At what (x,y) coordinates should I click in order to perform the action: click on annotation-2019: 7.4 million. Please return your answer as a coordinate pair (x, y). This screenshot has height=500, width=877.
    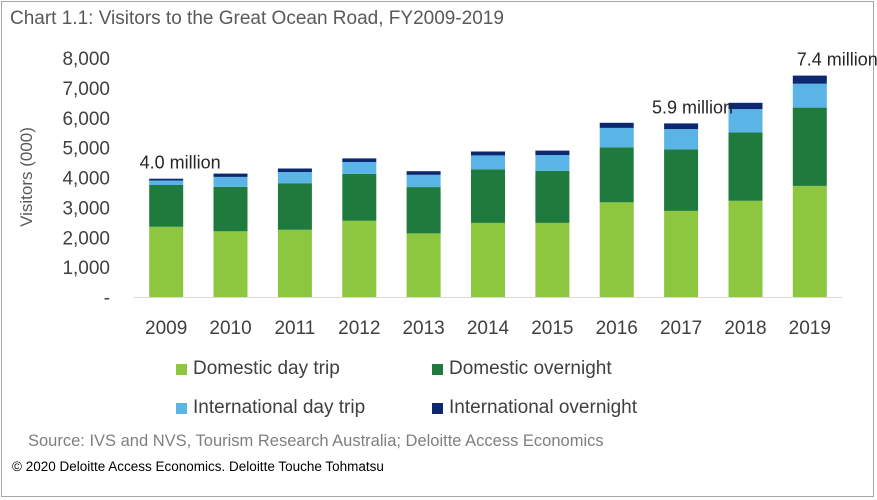
    Looking at the image, I should click on (837, 60).